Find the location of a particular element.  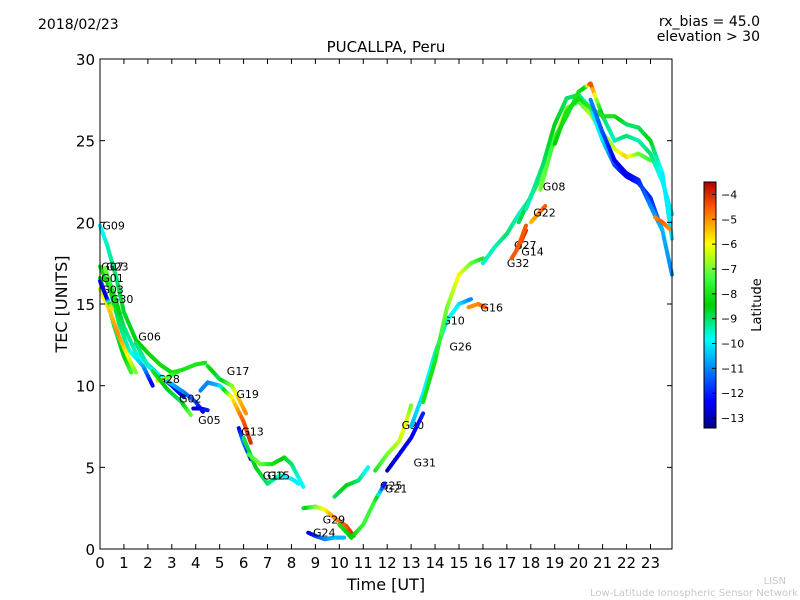

satellite-label-g09: G09 is located at coordinates (113, 226).